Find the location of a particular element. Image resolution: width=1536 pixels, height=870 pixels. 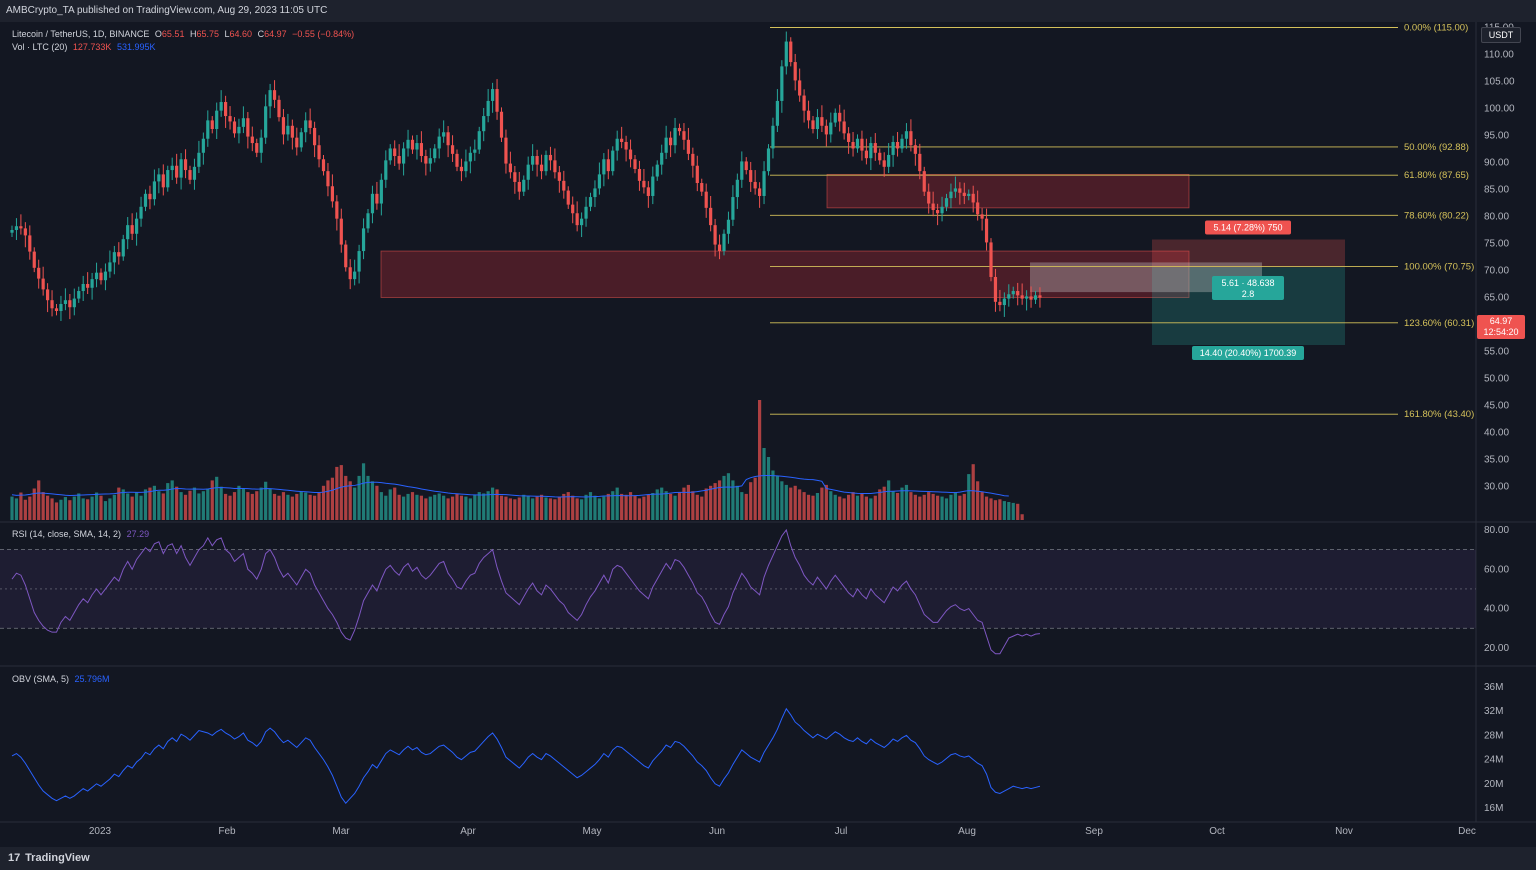

volume-value: 127.733K is located at coordinates (92, 47).